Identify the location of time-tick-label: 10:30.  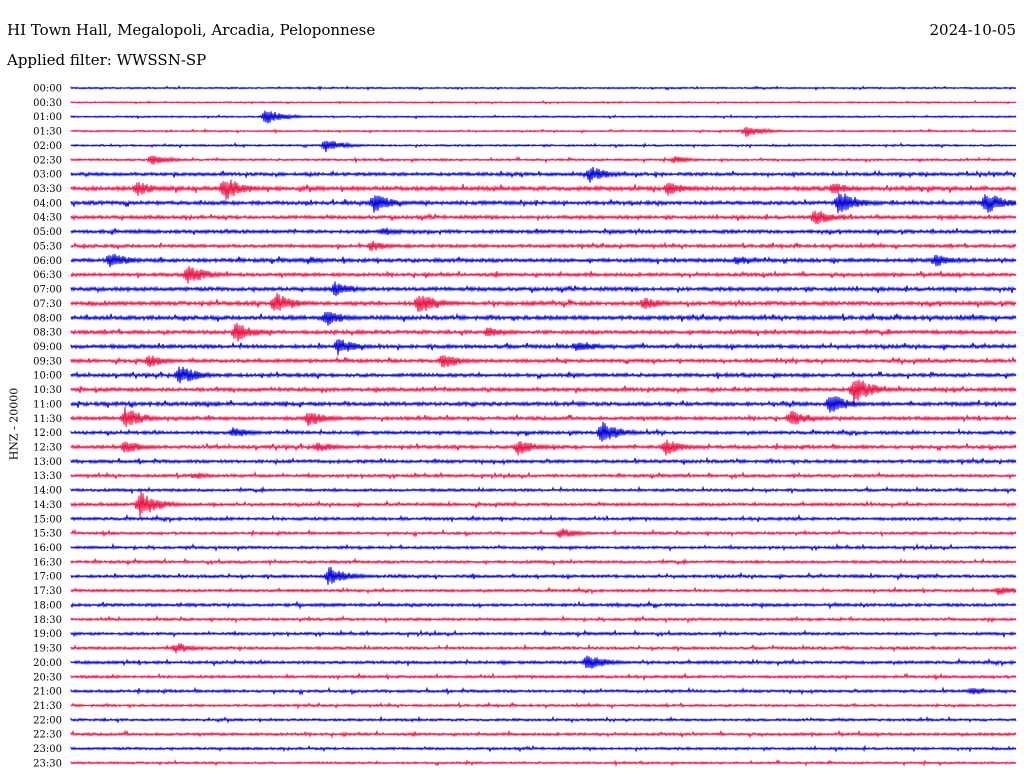
(47, 390).